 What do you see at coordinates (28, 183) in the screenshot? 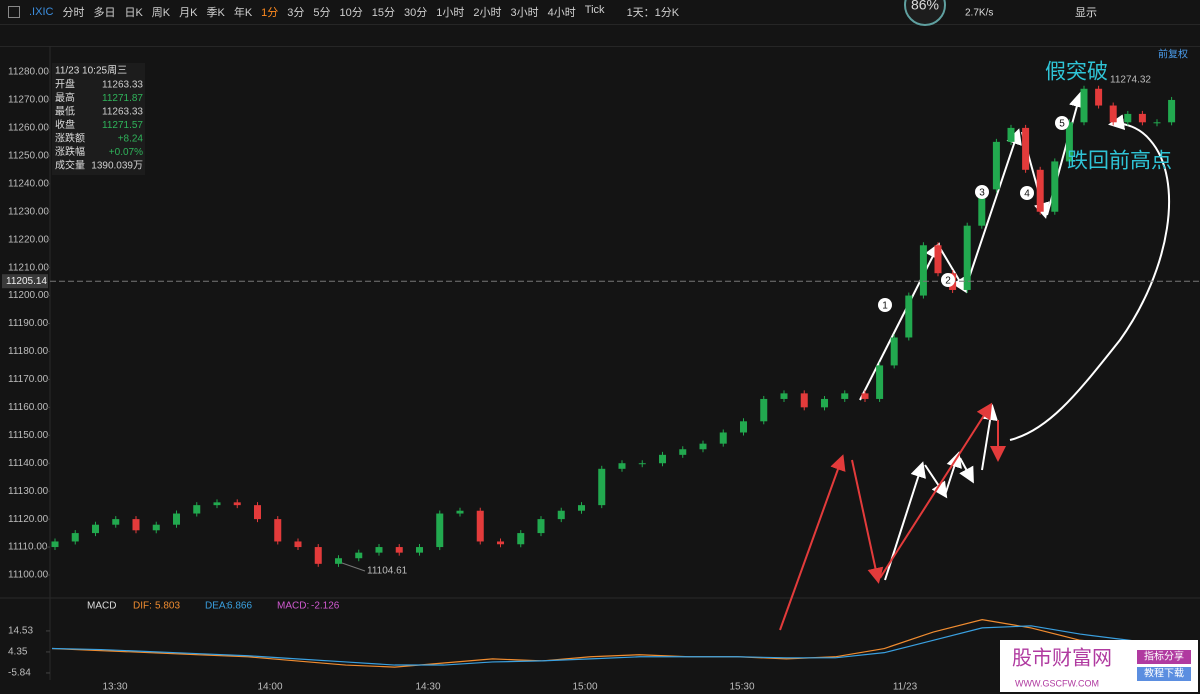
I see `y-tick-label: 11240.00` at bounding box center [28, 183].